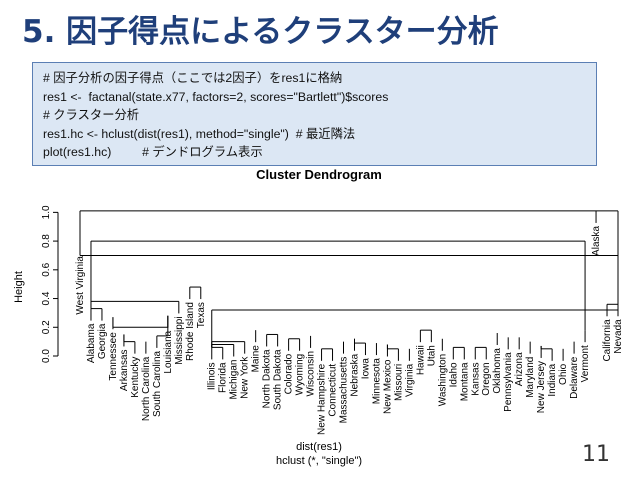  What do you see at coordinates (442, 380) in the screenshot?
I see `leaf-label: Washington` at bounding box center [442, 380].